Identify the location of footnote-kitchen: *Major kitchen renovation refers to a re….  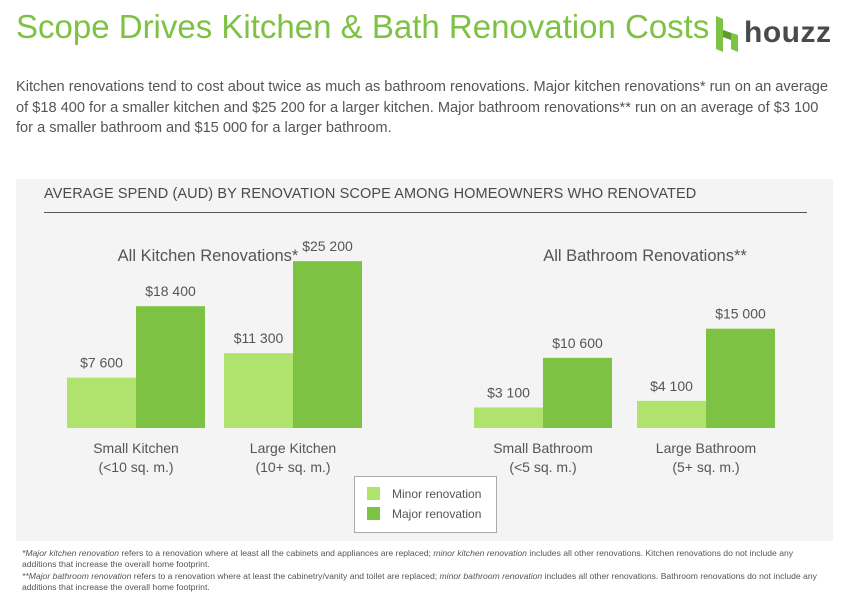
(422, 559).